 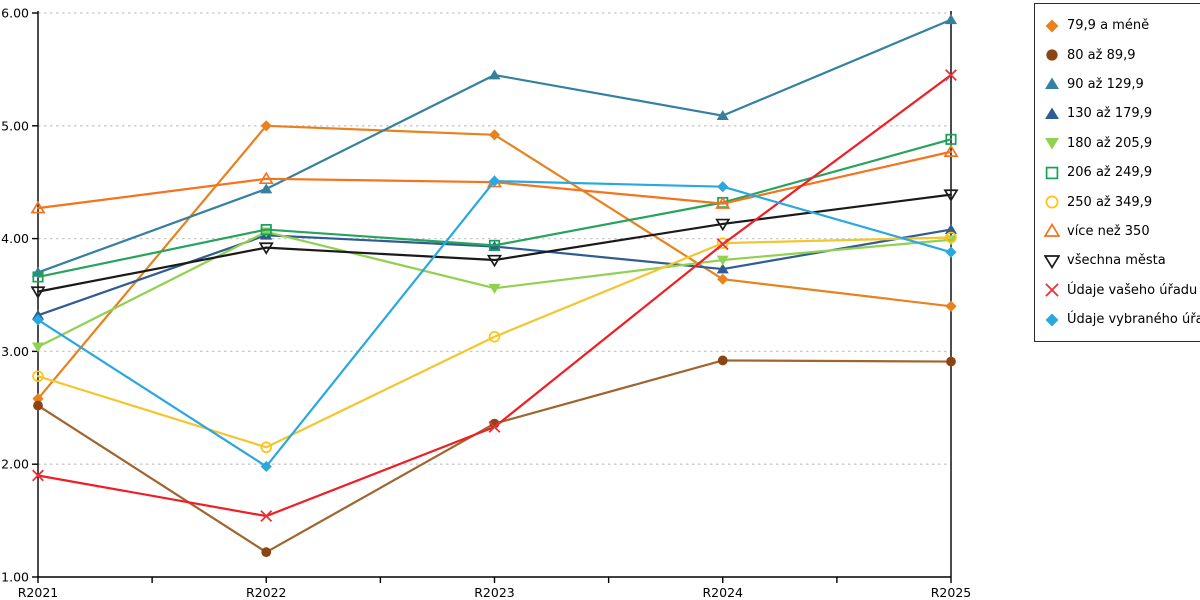 What do you see at coordinates (15, 577) in the screenshot?
I see `y-tick-label: 1.00` at bounding box center [15, 577].